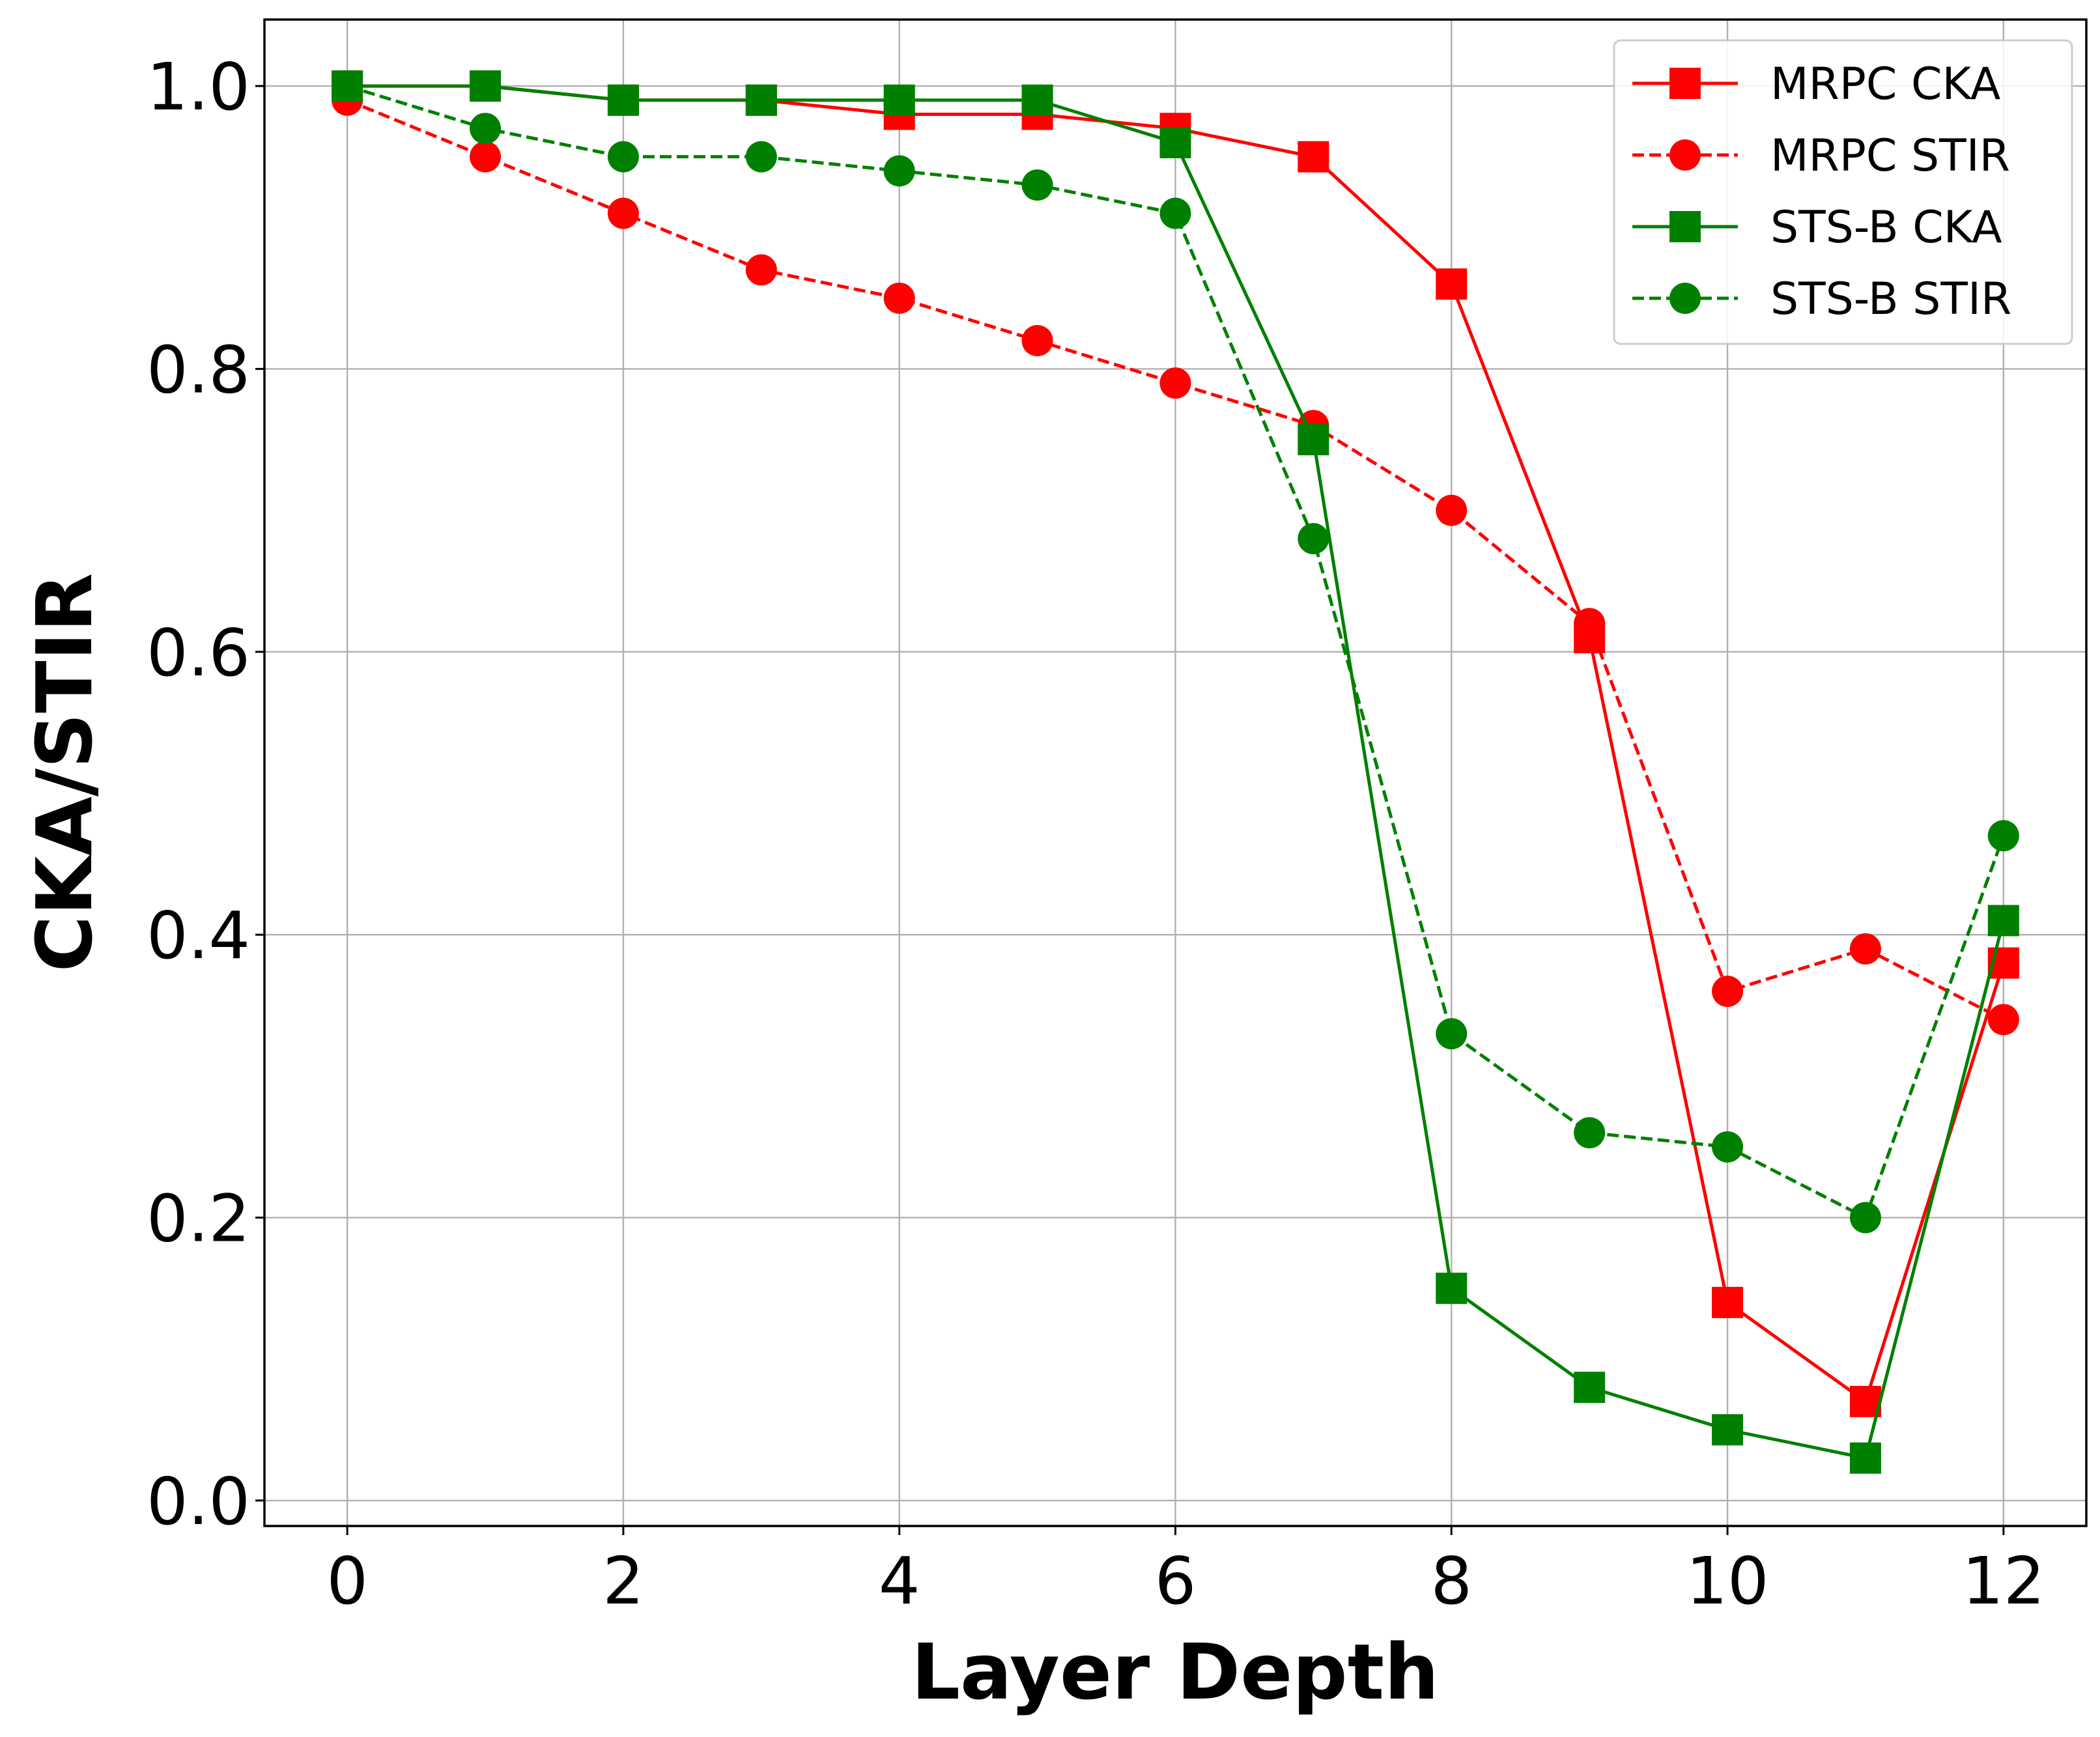  I want to click on y-tick-label: 0.4, so click(198, 935).